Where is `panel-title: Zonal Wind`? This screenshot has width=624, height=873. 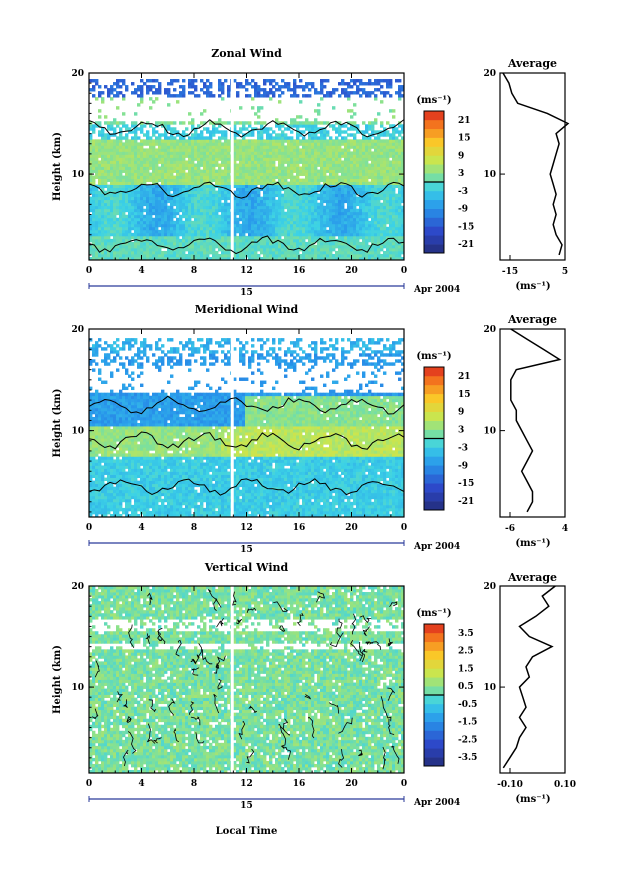 panel-title: Zonal Wind is located at coordinates (246, 53).